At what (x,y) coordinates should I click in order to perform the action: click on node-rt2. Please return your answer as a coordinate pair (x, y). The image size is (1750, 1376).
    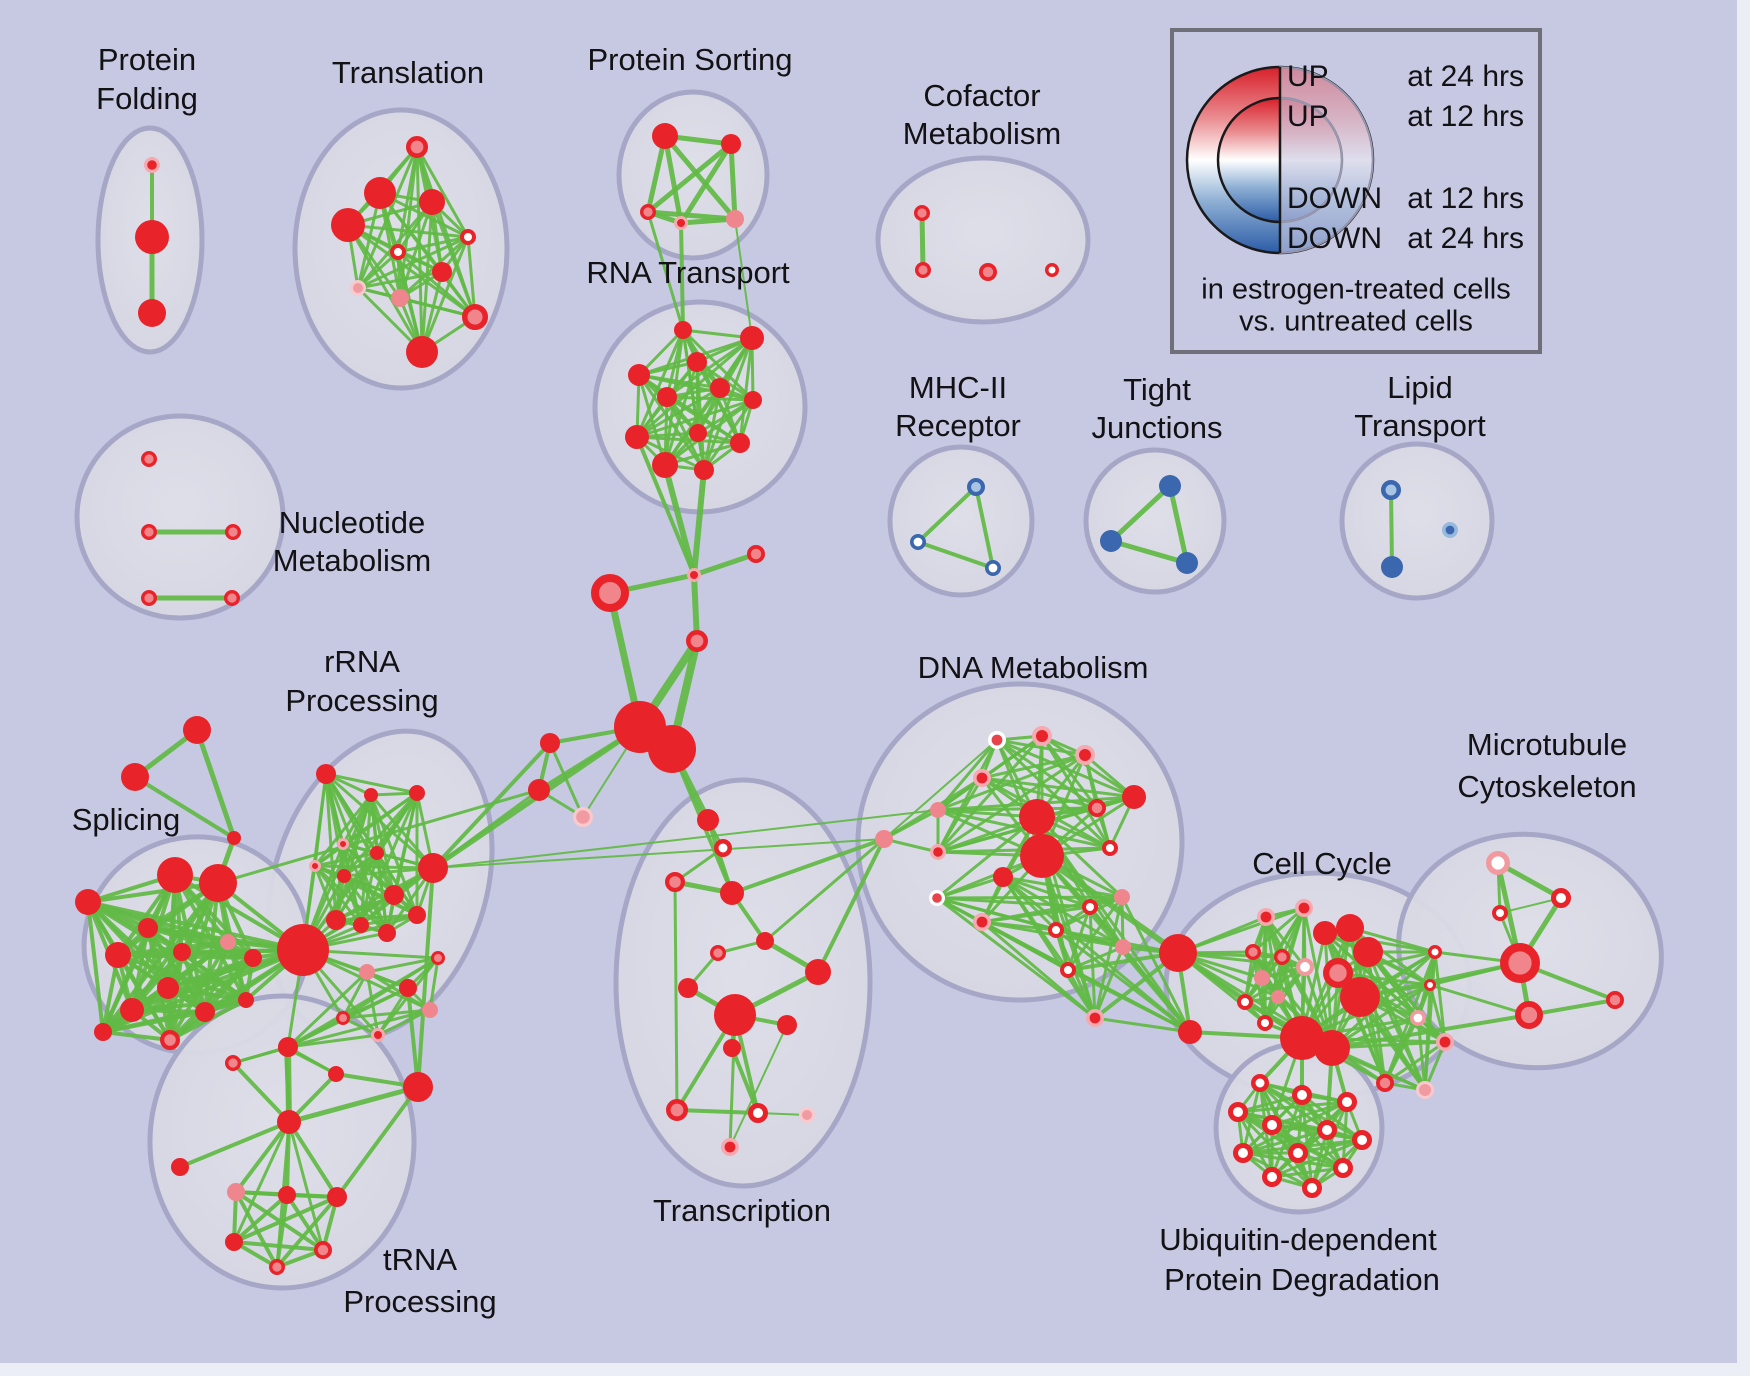
    Looking at the image, I should click on (639, 375).